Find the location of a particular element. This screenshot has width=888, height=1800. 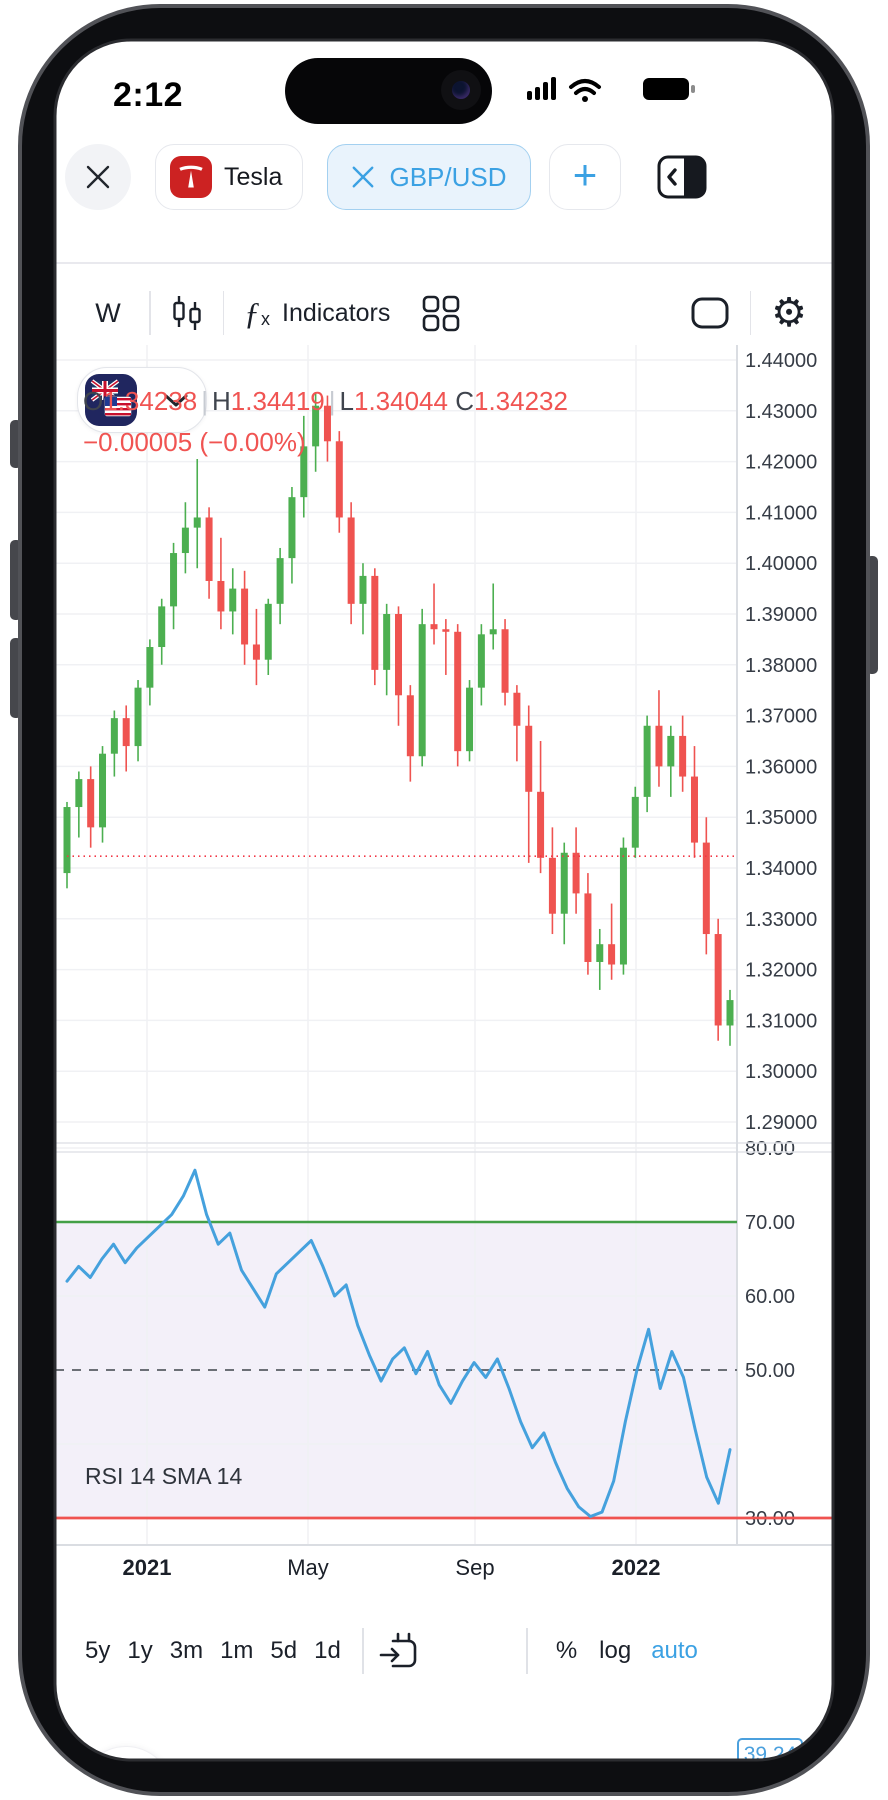

tab-gbpusd-active: GBP/USD is located at coordinates (429, 177).